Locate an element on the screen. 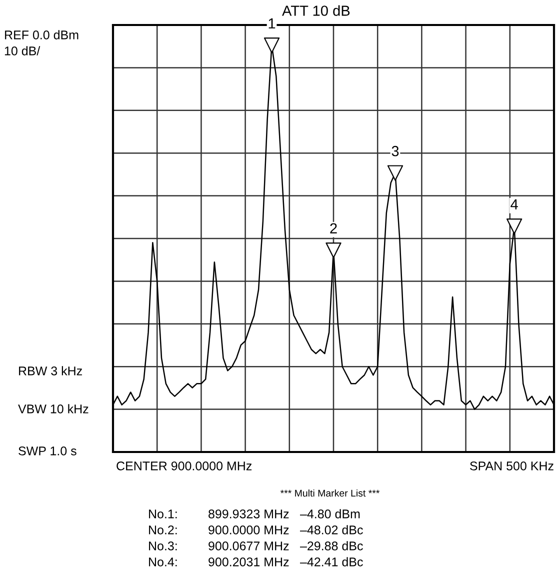  text: 899.9323 MHz is located at coordinates (248, 514).